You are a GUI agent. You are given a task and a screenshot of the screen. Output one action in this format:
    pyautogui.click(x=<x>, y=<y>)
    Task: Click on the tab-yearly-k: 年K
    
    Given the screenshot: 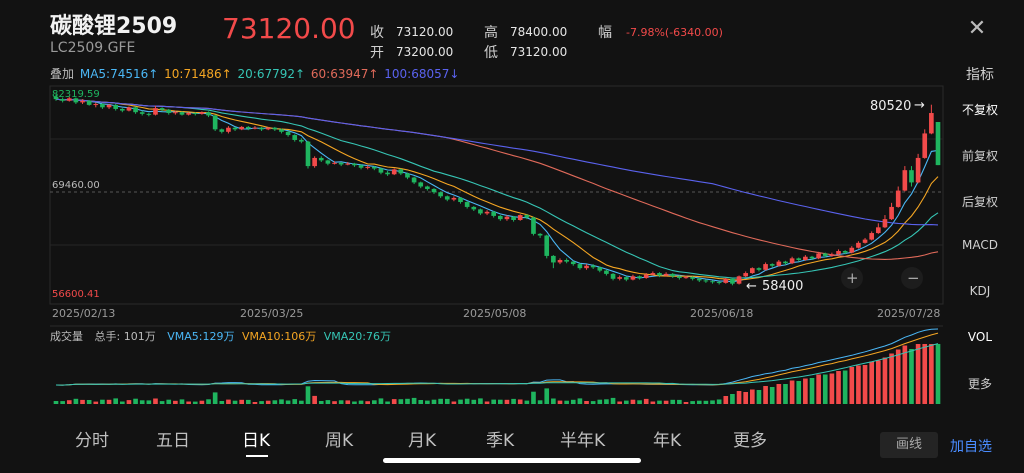 What is the action you would take?
    pyautogui.click(x=667, y=441)
    